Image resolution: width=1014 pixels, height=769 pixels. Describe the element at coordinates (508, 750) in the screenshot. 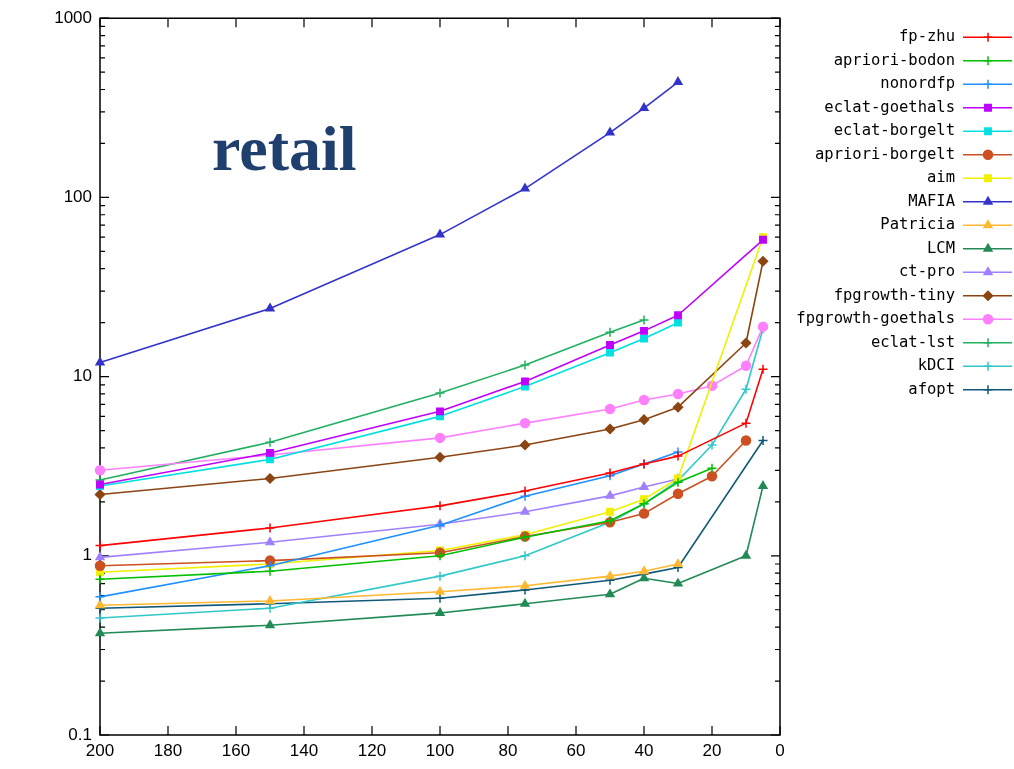

I see `x-tick-label: 80` at that location.